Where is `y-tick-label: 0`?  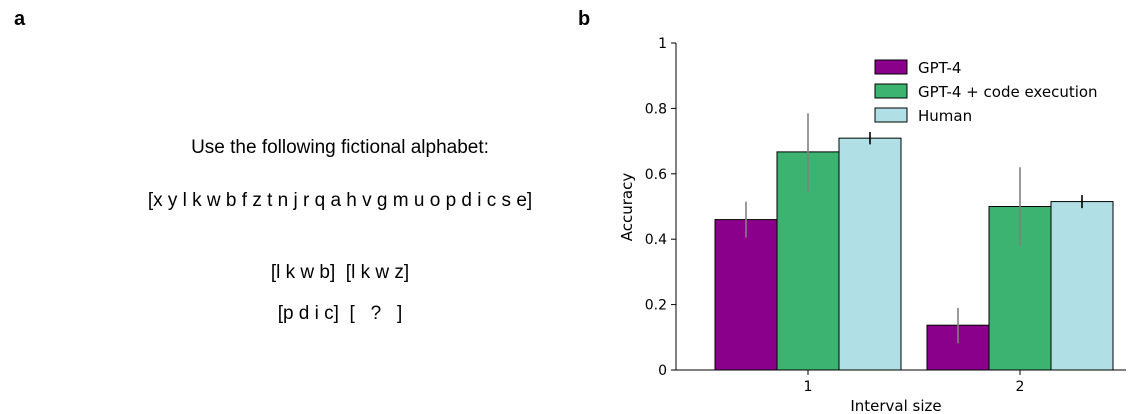 y-tick-label: 0 is located at coordinates (662, 371).